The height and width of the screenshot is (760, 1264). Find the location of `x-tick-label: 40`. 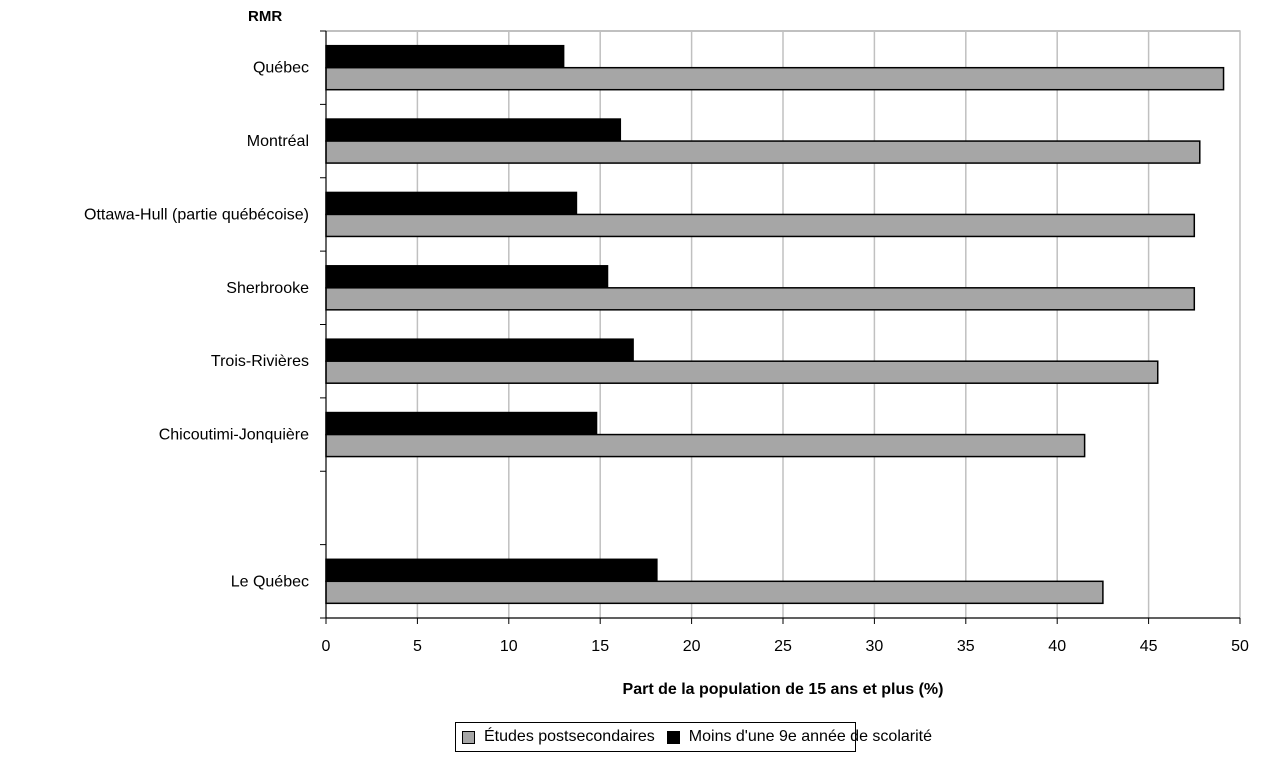

x-tick-label: 40 is located at coordinates (1057, 646).